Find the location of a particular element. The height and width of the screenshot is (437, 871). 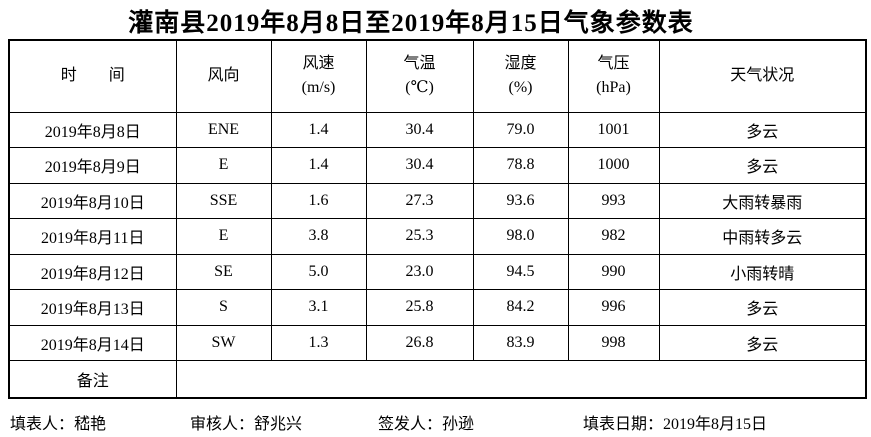

col-header-weather-label: 天气状况 is located at coordinates (762, 76).